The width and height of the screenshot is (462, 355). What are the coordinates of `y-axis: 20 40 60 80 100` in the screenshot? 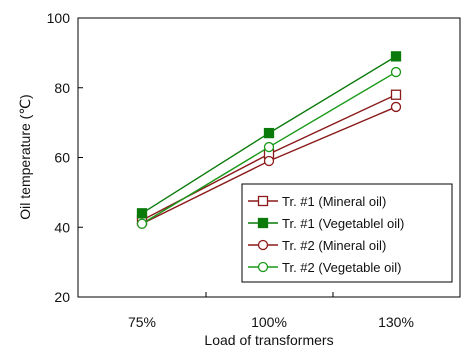 It's located at (65, 157).